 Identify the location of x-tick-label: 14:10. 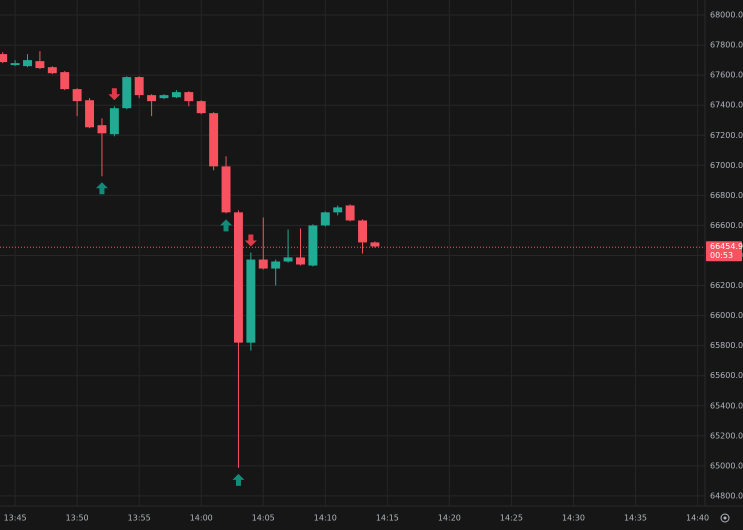
(325, 518).